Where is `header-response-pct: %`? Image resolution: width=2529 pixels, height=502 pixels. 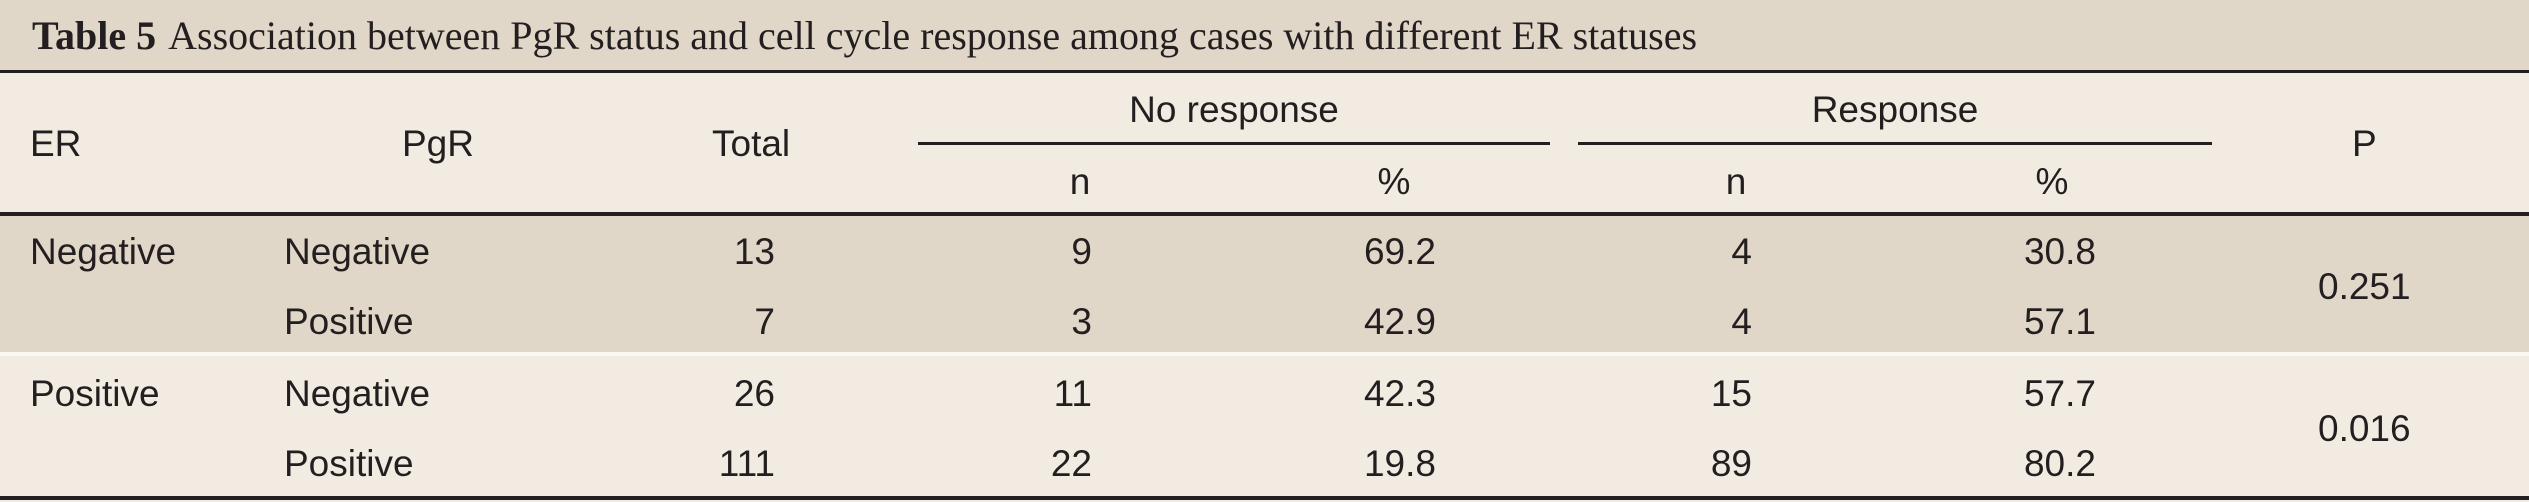 header-response-pct: % is located at coordinates (2052, 181).